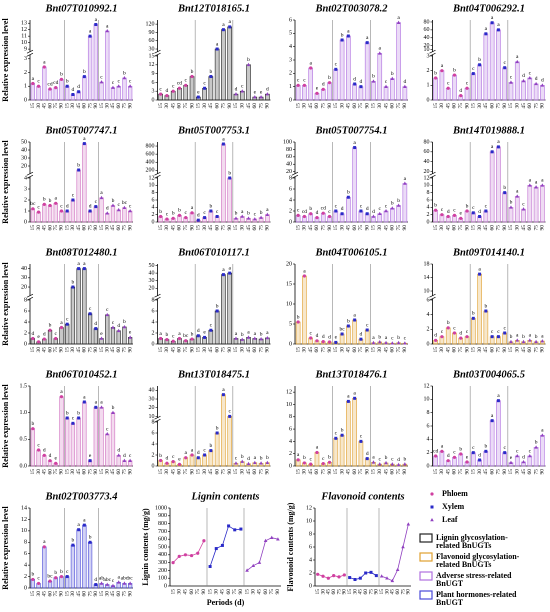  I want to click on legend-swatch, so click(426, 576).